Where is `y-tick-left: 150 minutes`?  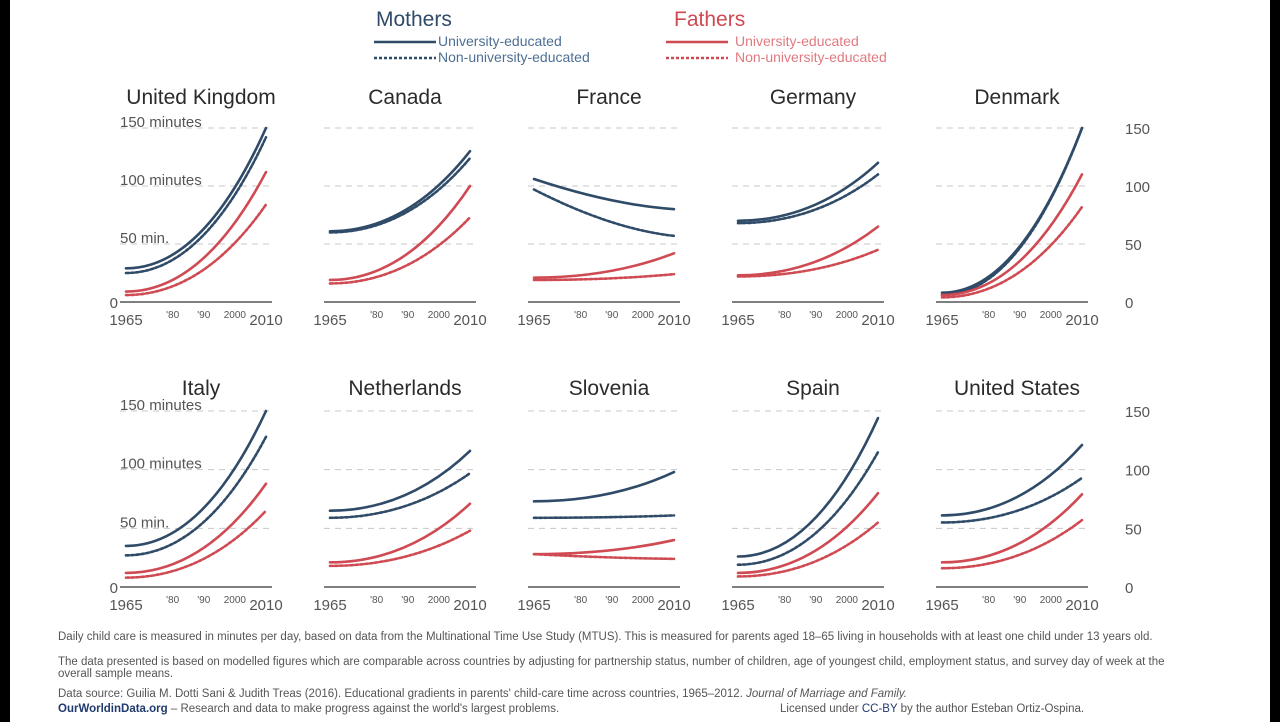 y-tick-left: 150 minutes is located at coordinates (161, 405).